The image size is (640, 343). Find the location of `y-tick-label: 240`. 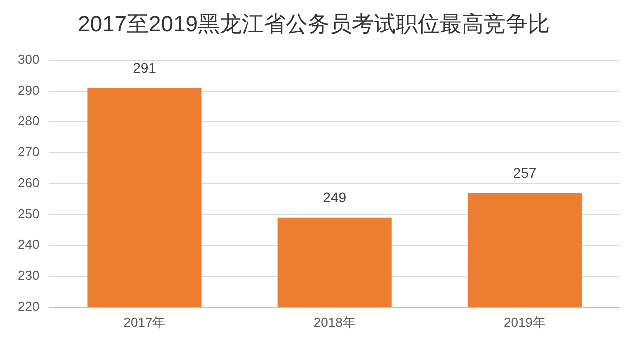

y-tick-label: 240 is located at coordinates (29, 244).